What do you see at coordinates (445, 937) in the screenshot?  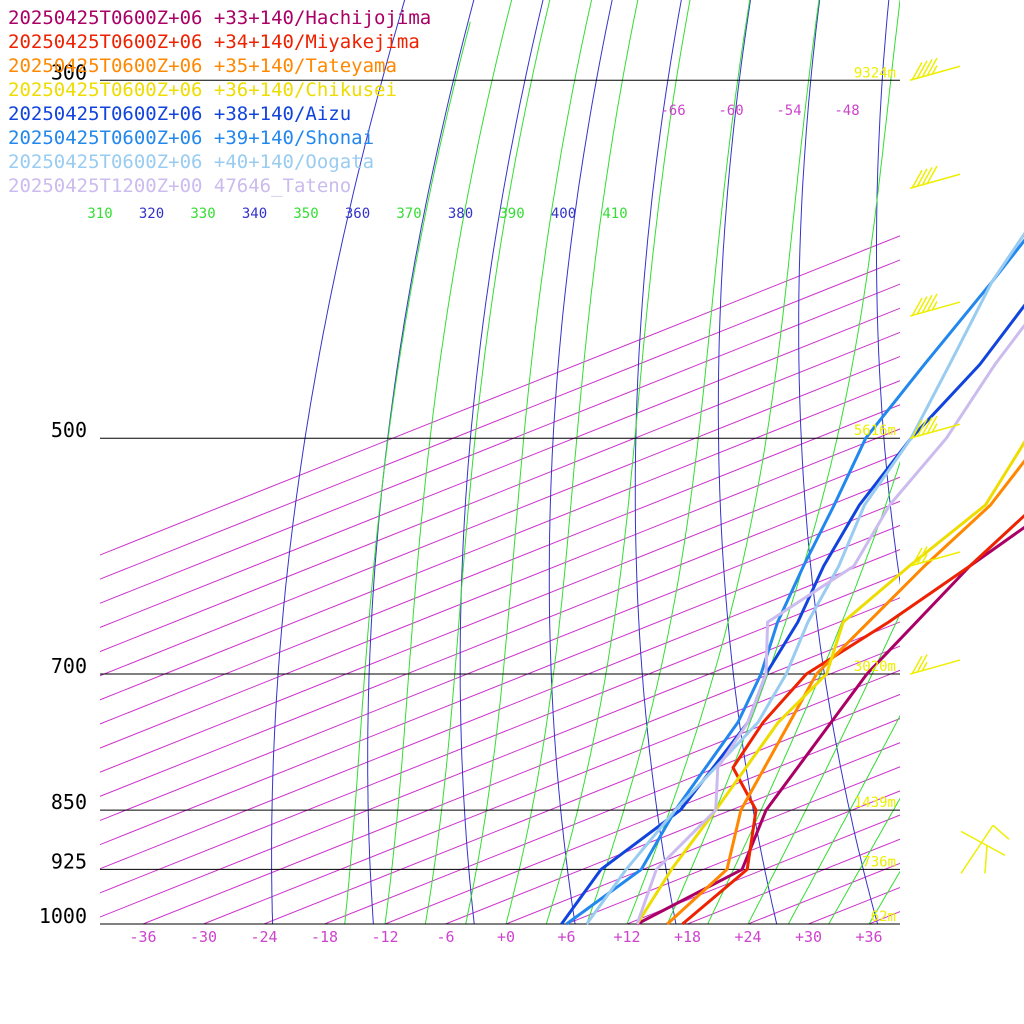 I see `temperature-tick-label: -6` at bounding box center [445, 937].